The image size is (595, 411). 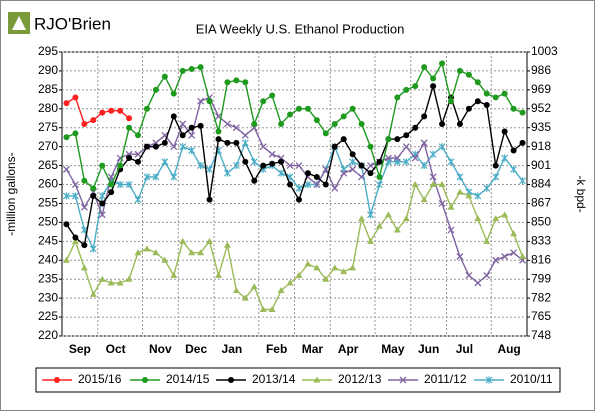 I want to click on x-tick-label: Jan, so click(x=232, y=349).